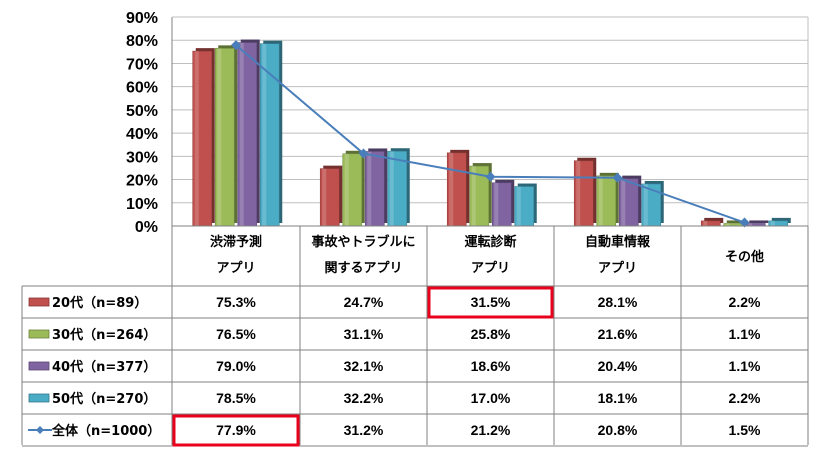 The height and width of the screenshot is (452, 822). I want to click on data-label: 77.9%, so click(236, 430).